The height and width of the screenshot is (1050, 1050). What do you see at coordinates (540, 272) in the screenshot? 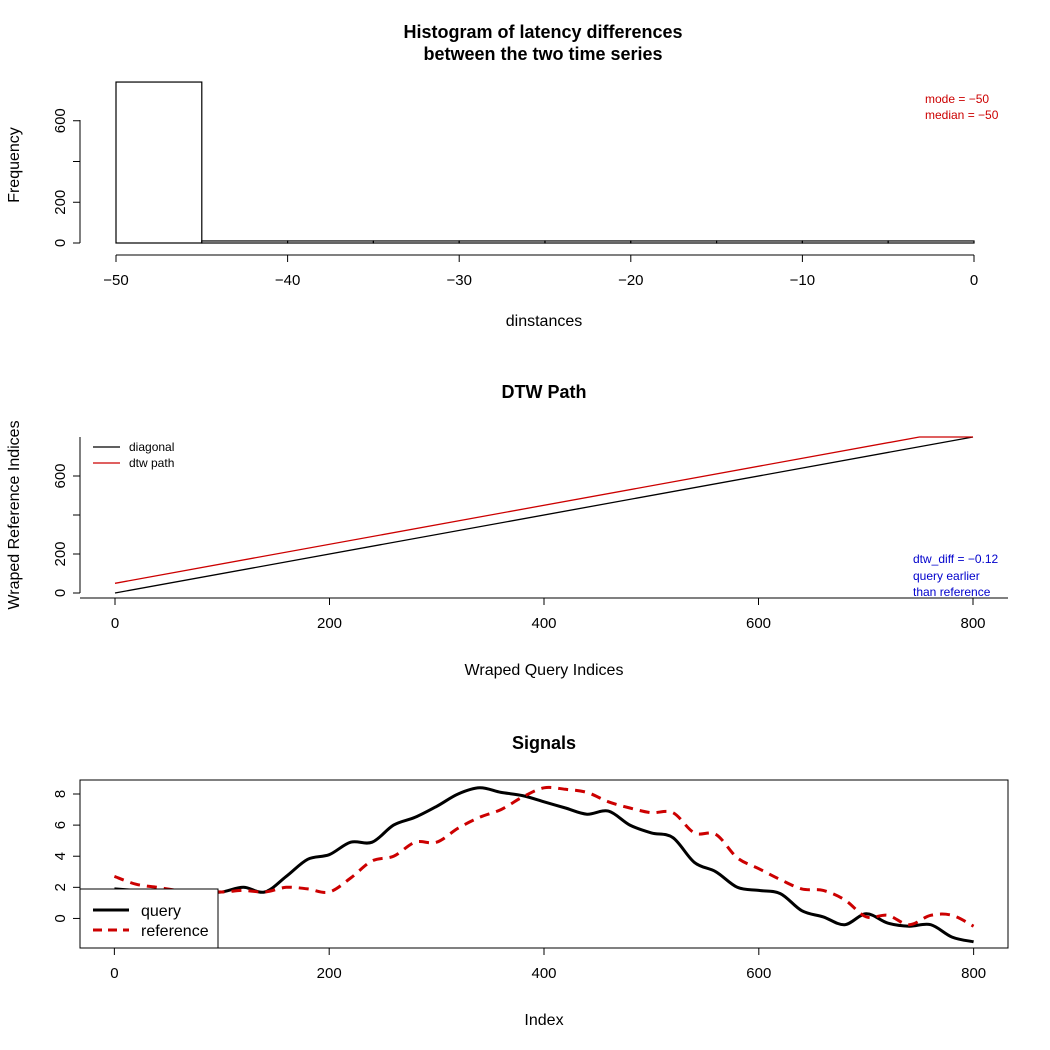
I see `histogram-x-ticks: −50 −40 −30 −20 −10 0` at bounding box center [540, 272].